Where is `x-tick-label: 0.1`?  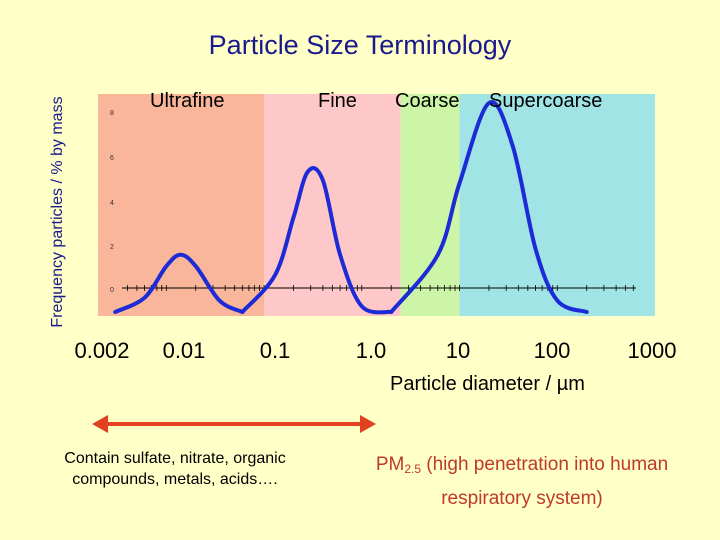 x-tick-label: 0.1 is located at coordinates (275, 350).